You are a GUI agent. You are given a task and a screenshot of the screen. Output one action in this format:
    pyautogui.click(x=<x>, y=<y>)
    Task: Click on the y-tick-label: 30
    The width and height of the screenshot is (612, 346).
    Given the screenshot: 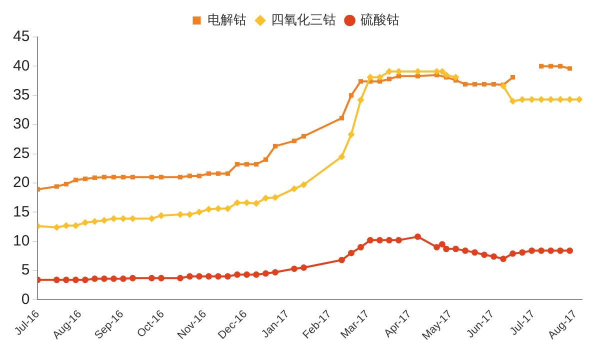 What is the action you would take?
    pyautogui.click(x=21, y=124)
    